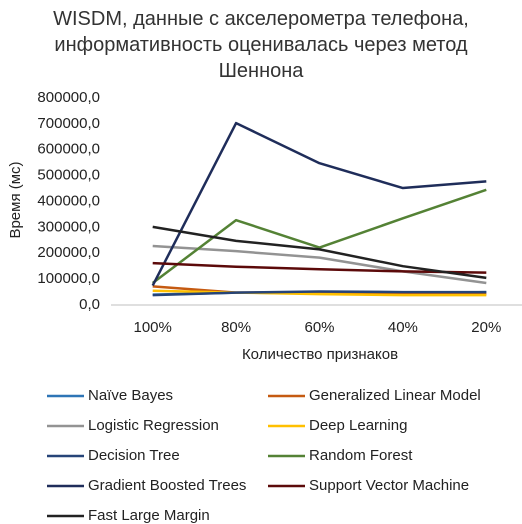 Image resolution: width=522 pixels, height=524 pixels. Describe the element at coordinates (389, 485) in the screenshot. I see `legend-label: Support Vector Machine` at that location.